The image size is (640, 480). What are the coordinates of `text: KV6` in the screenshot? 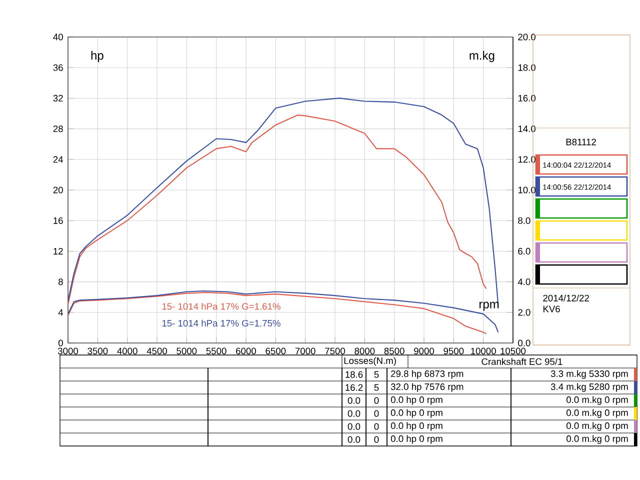 It's located at (551, 309).